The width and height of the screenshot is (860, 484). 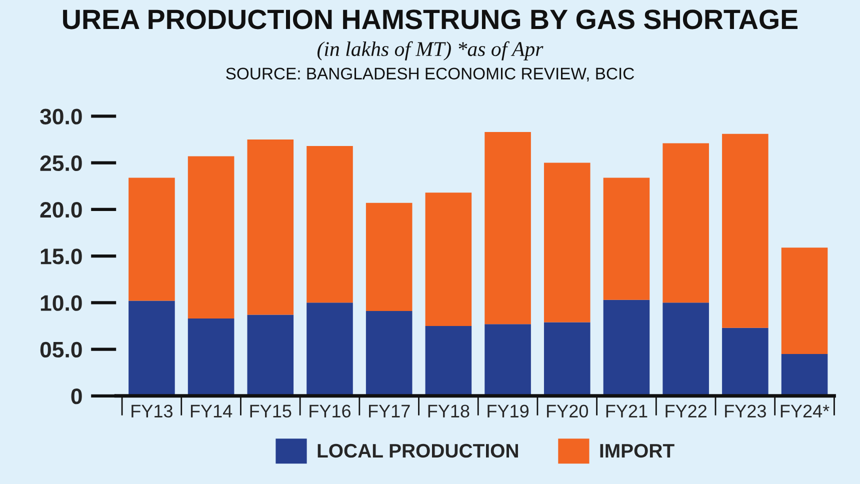 I want to click on x-tick-label: FY23, so click(x=745, y=411).